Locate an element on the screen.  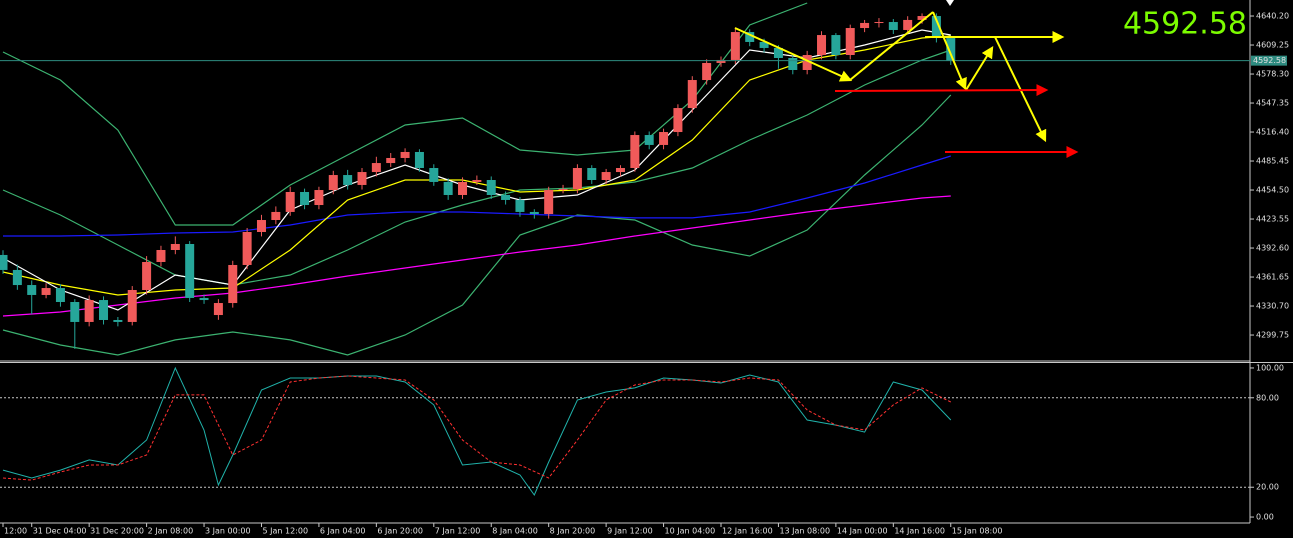
y-tick-label: 4454.50 is located at coordinates (1272, 190).